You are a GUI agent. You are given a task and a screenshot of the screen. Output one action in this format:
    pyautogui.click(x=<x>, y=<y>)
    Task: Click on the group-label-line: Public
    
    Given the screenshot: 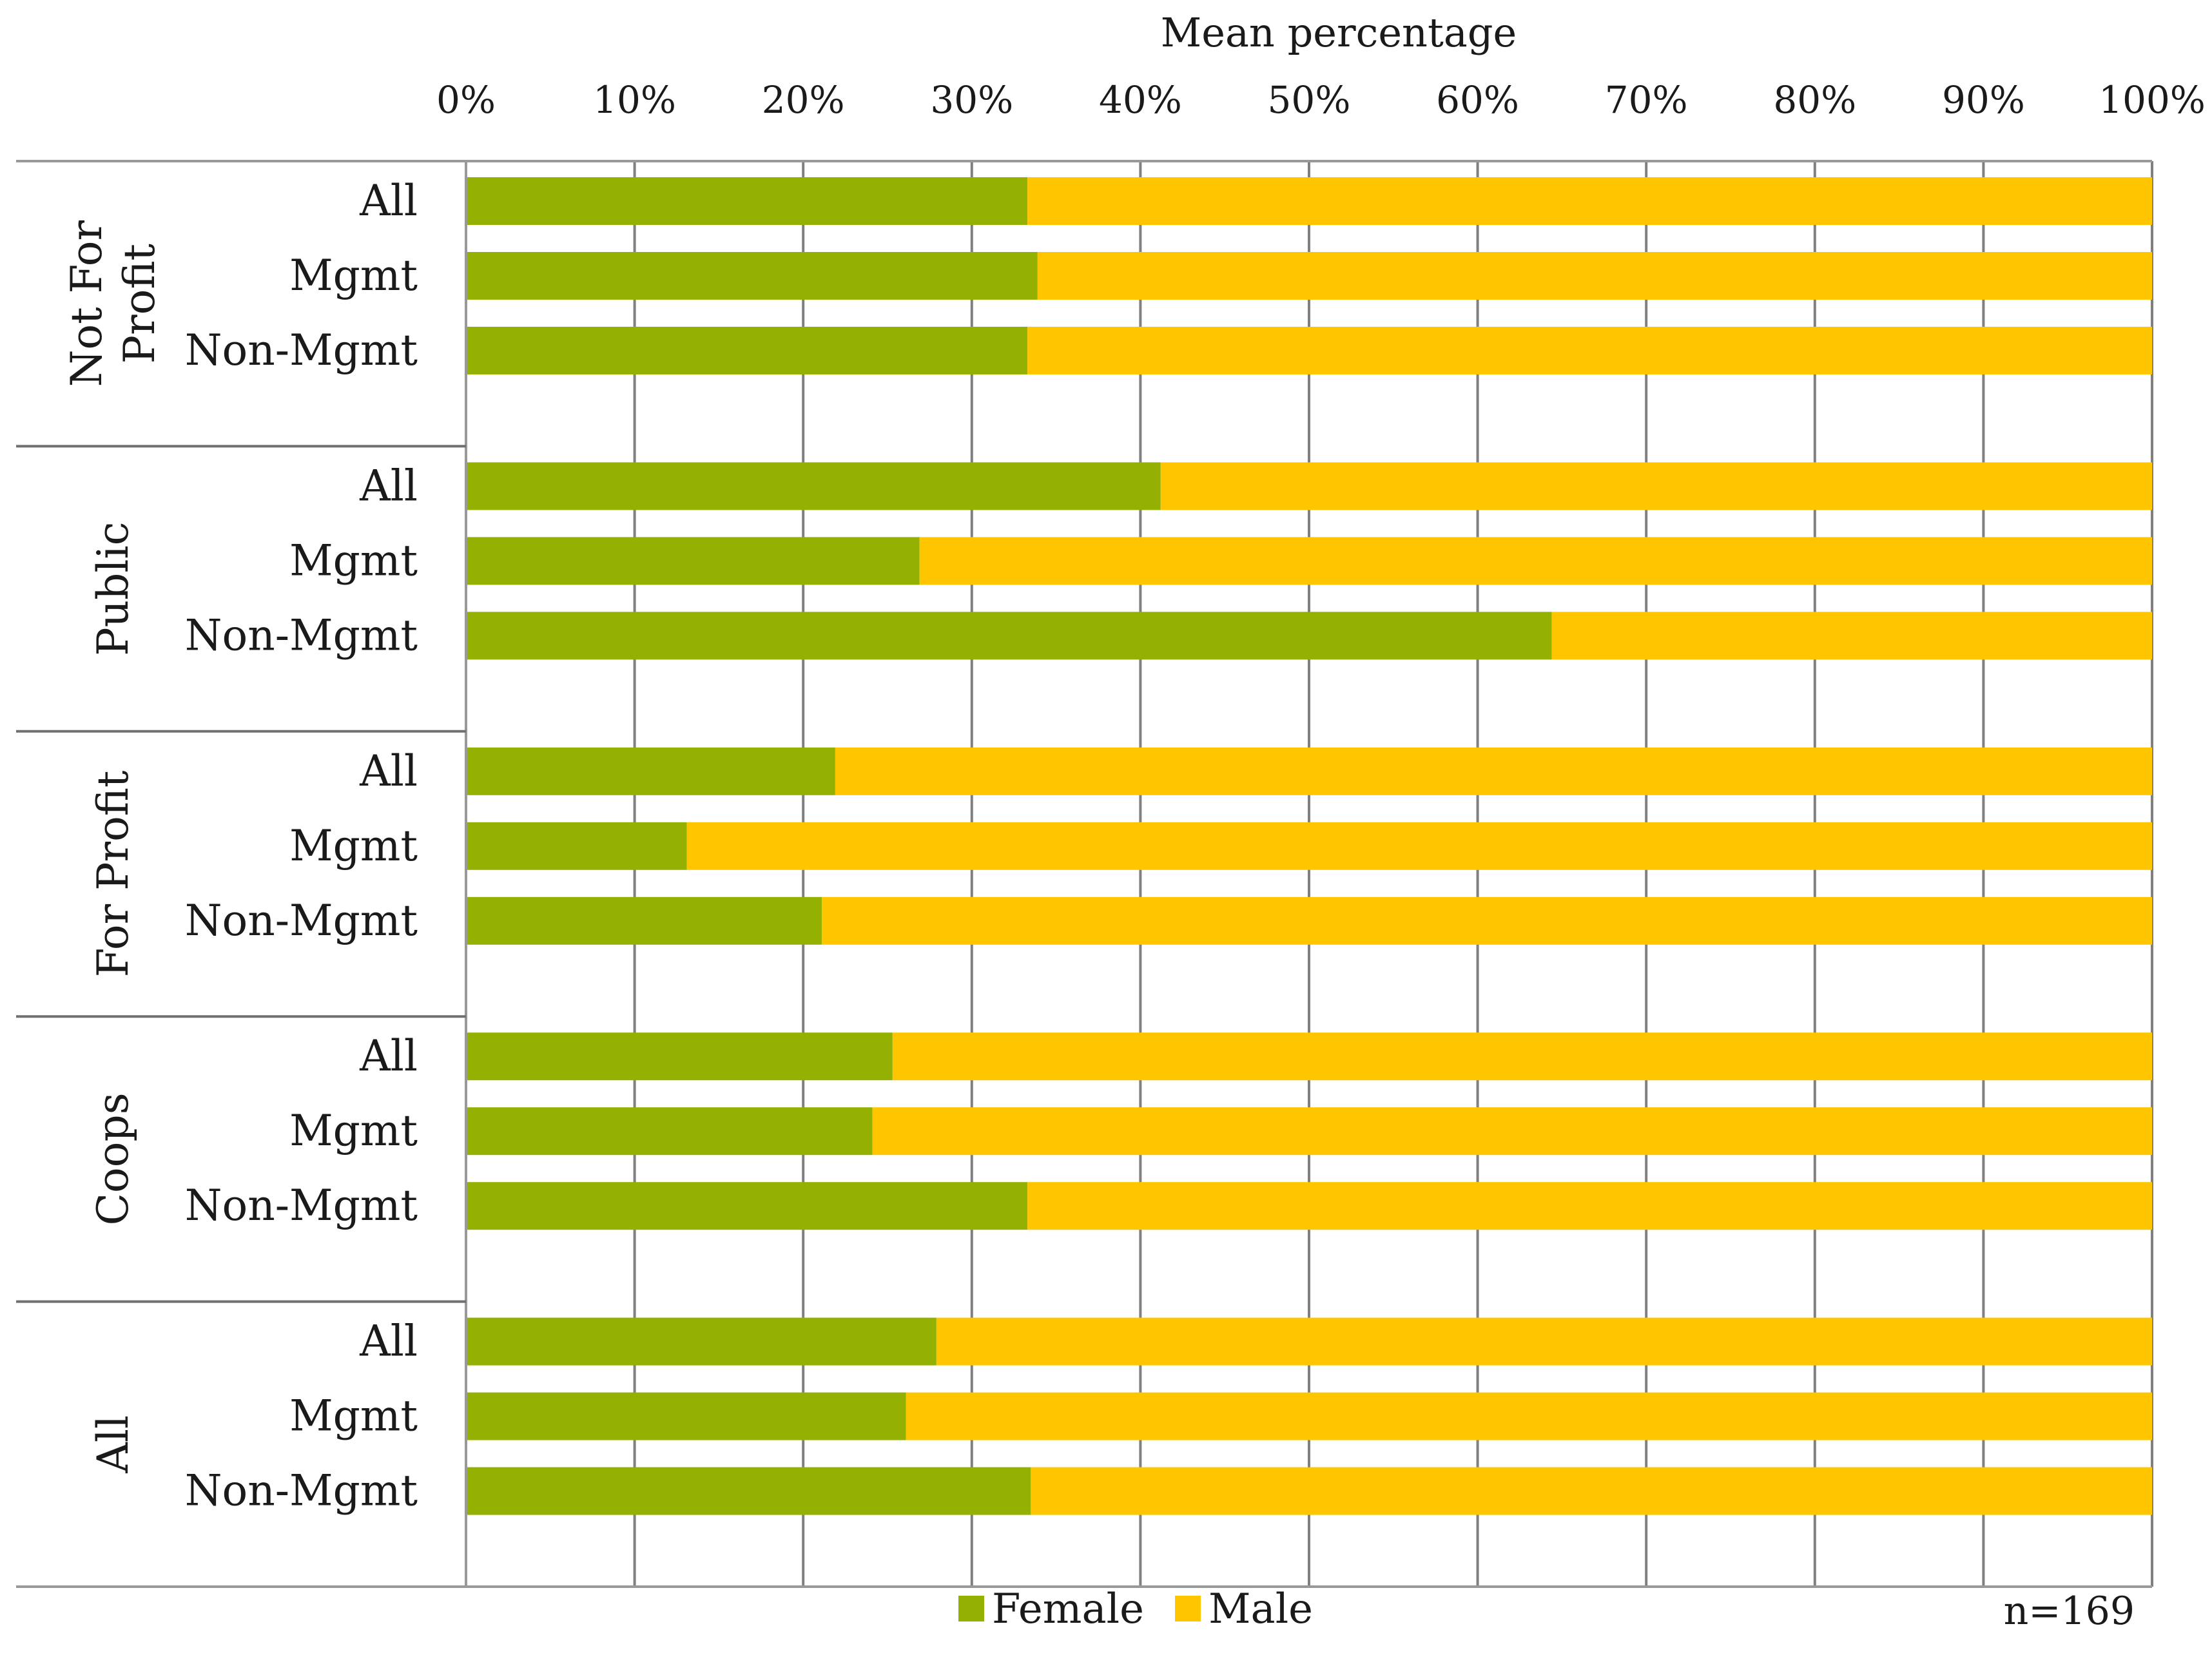 What is the action you would take?
    pyautogui.click(x=113, y=588)
    